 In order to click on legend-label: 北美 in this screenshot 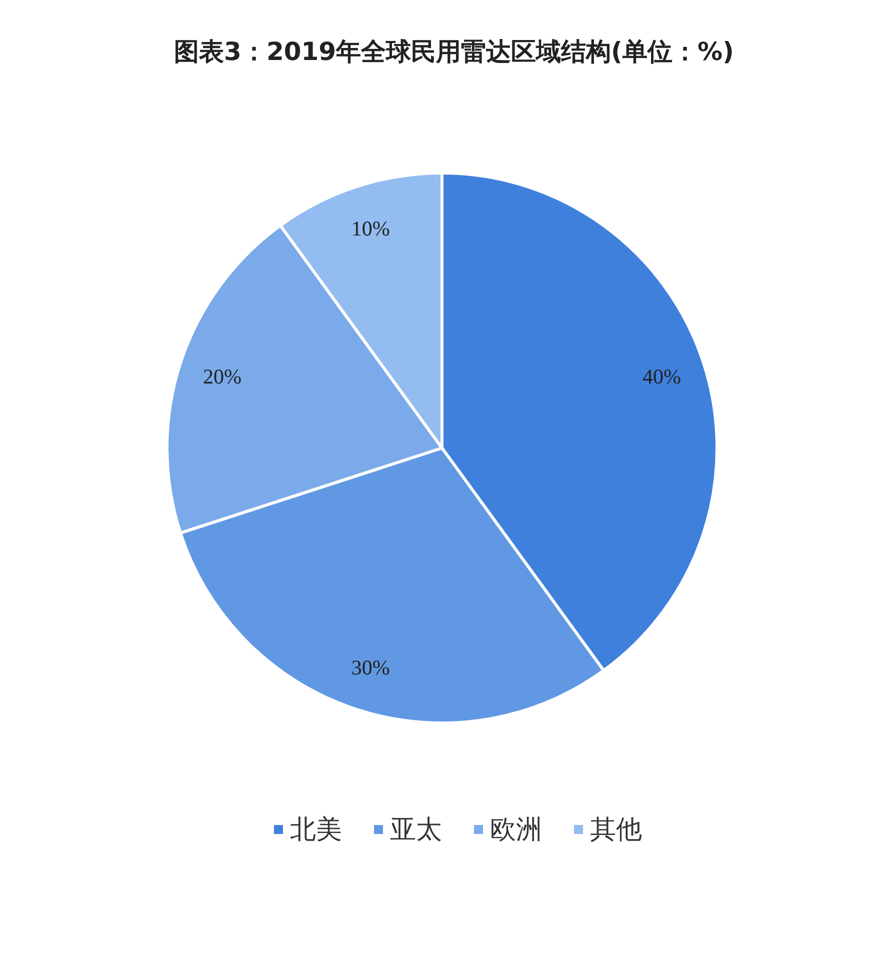, I will do `click(316, 830)`.